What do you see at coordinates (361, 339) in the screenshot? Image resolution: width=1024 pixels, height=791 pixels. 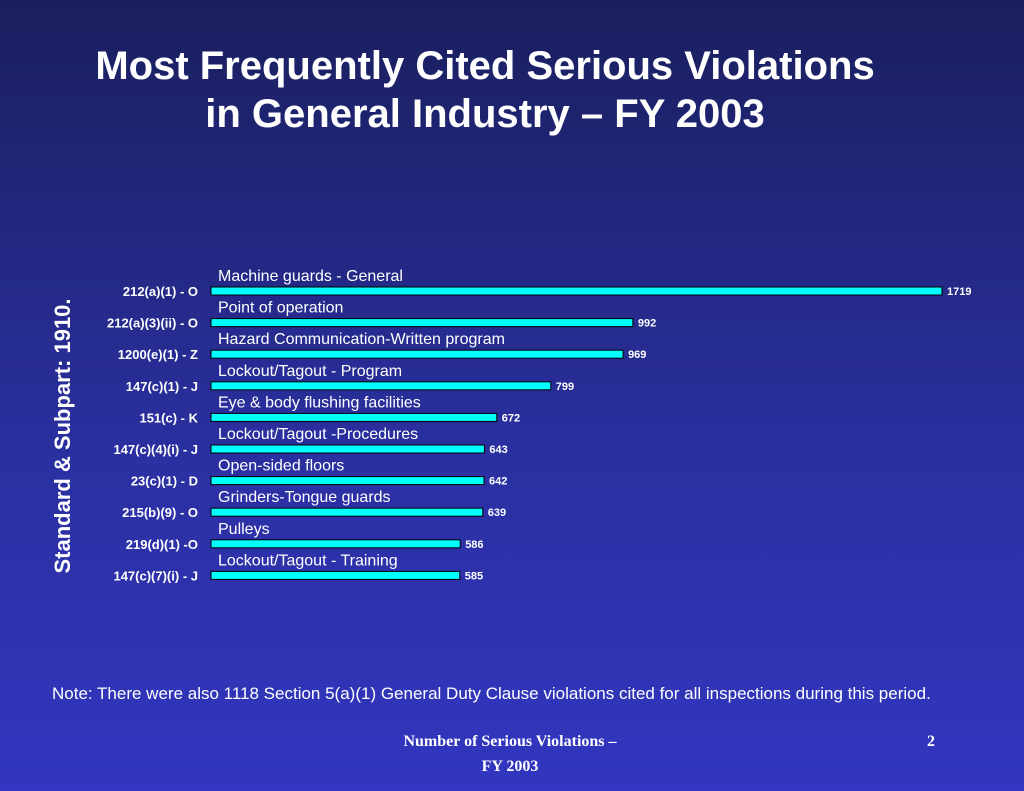 I see `bar-description-label: Hazard Communication-Written program` at bounding box center [361, 339].